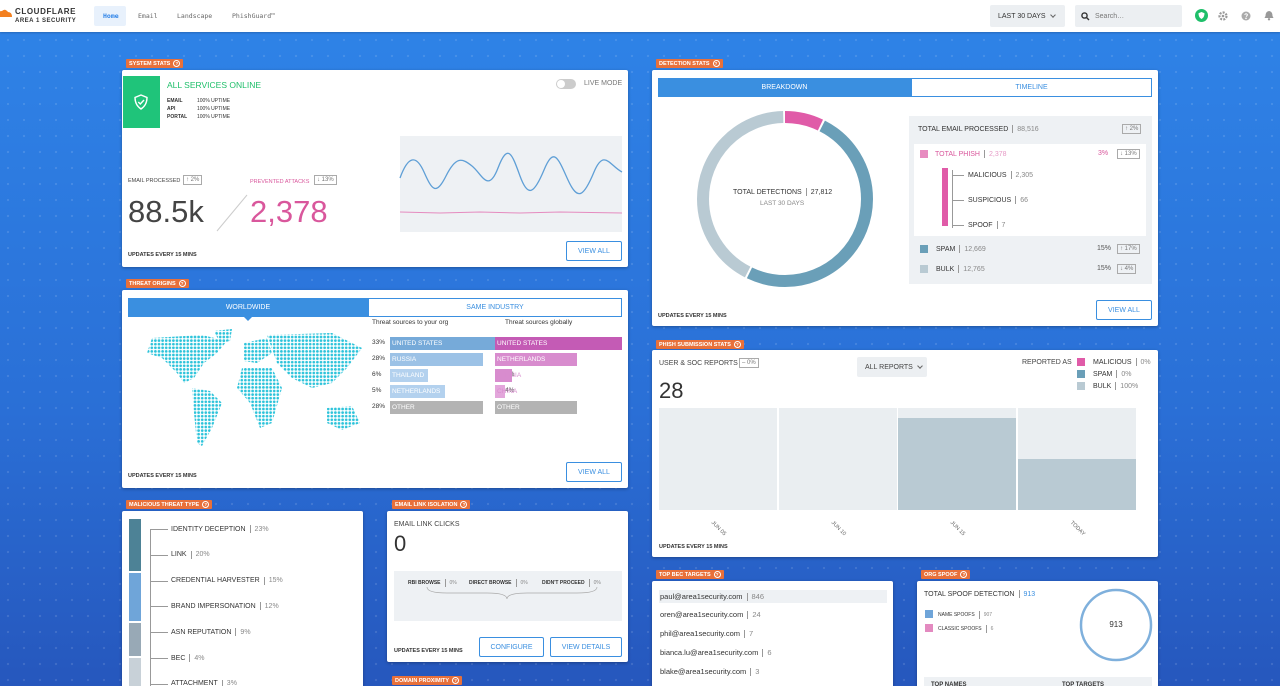 The width and height of the screenshot is (1280, 686). What do you see at coordinates (563, 583) in the screenshot?
I see `flow-name: DIDN'T PROCEED` at bounding box center [563, 583].